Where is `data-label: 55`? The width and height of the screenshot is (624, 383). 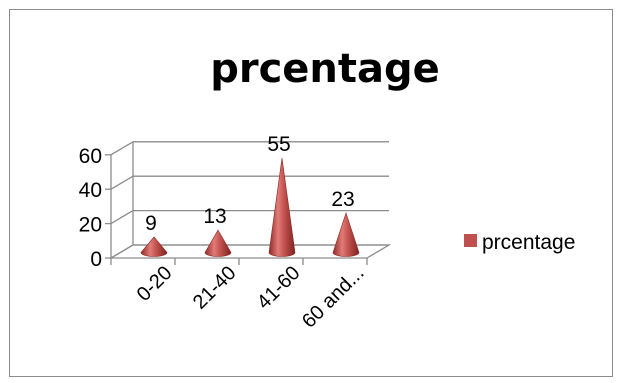
data-label: 55 is located at coordinates (278, 144).